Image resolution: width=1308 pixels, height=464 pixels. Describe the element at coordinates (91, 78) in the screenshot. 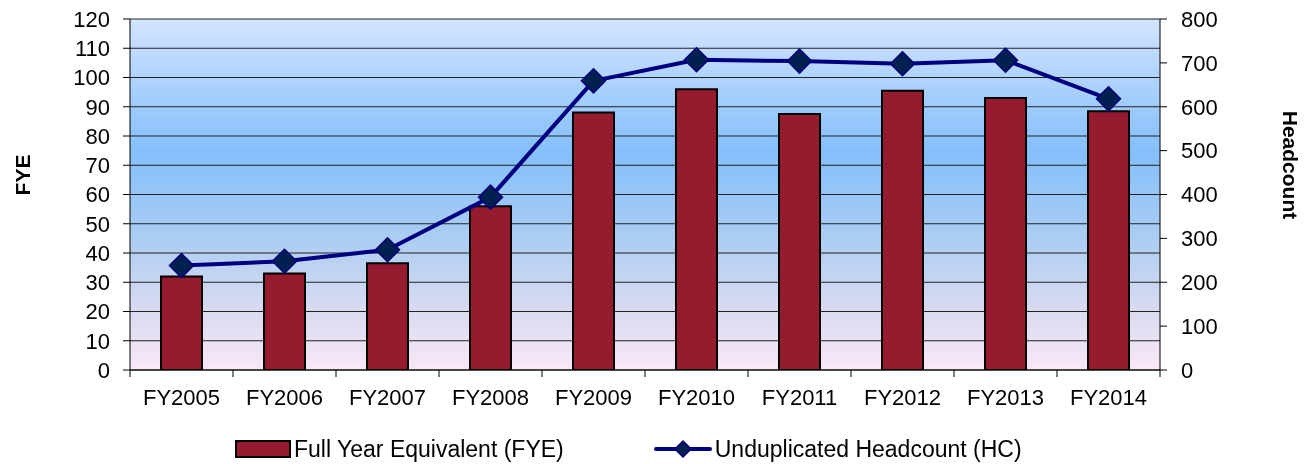

I see `y-tick-label: 100` at that location.